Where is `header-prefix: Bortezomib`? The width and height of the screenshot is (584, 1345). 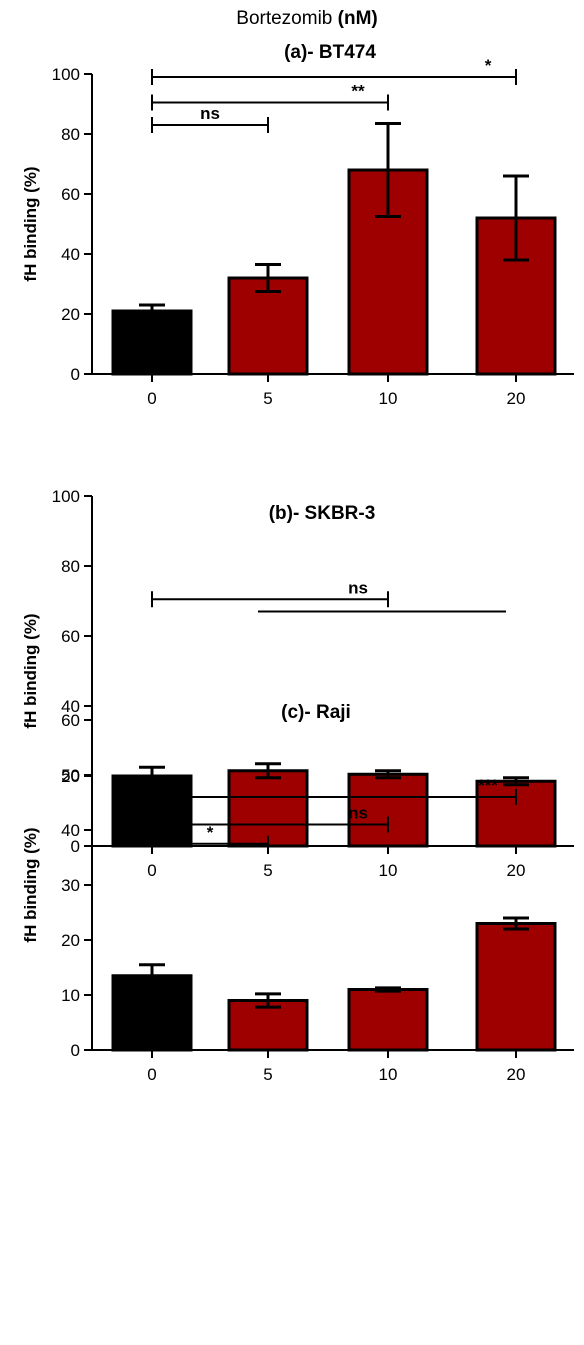 header-prefix: Bortezomib is located at coordinates (287, 18).